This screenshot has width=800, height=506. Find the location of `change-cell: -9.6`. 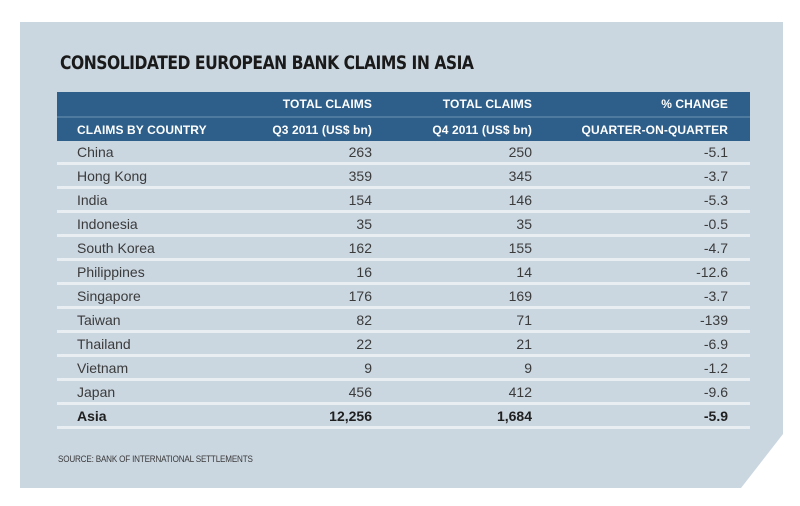

change-cell: -9.6 is located at coordinates (652, 392).